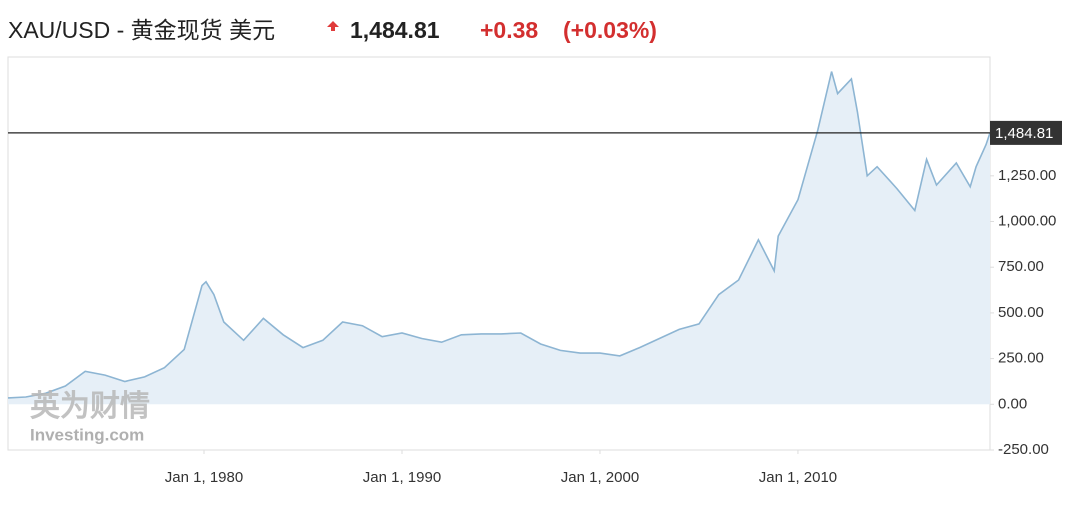  Describe the element at coordinates (1023, 449) in the screenshot. I see `y-tick-label: -250.00` at that location.